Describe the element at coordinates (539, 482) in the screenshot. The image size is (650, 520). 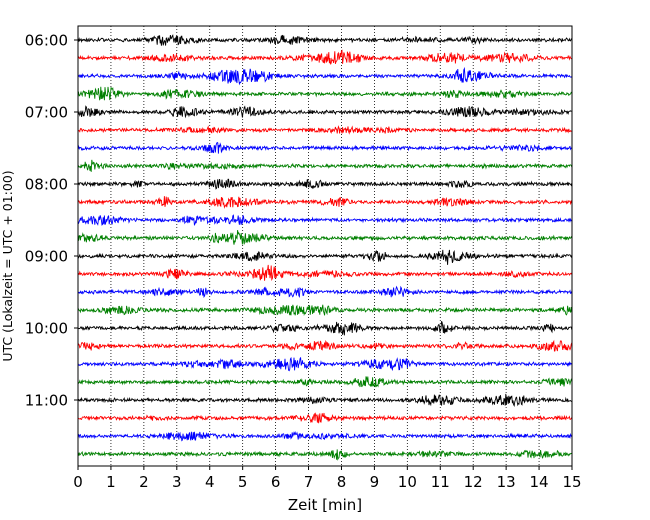
I see `x-tick-label-14: 14` at that location.